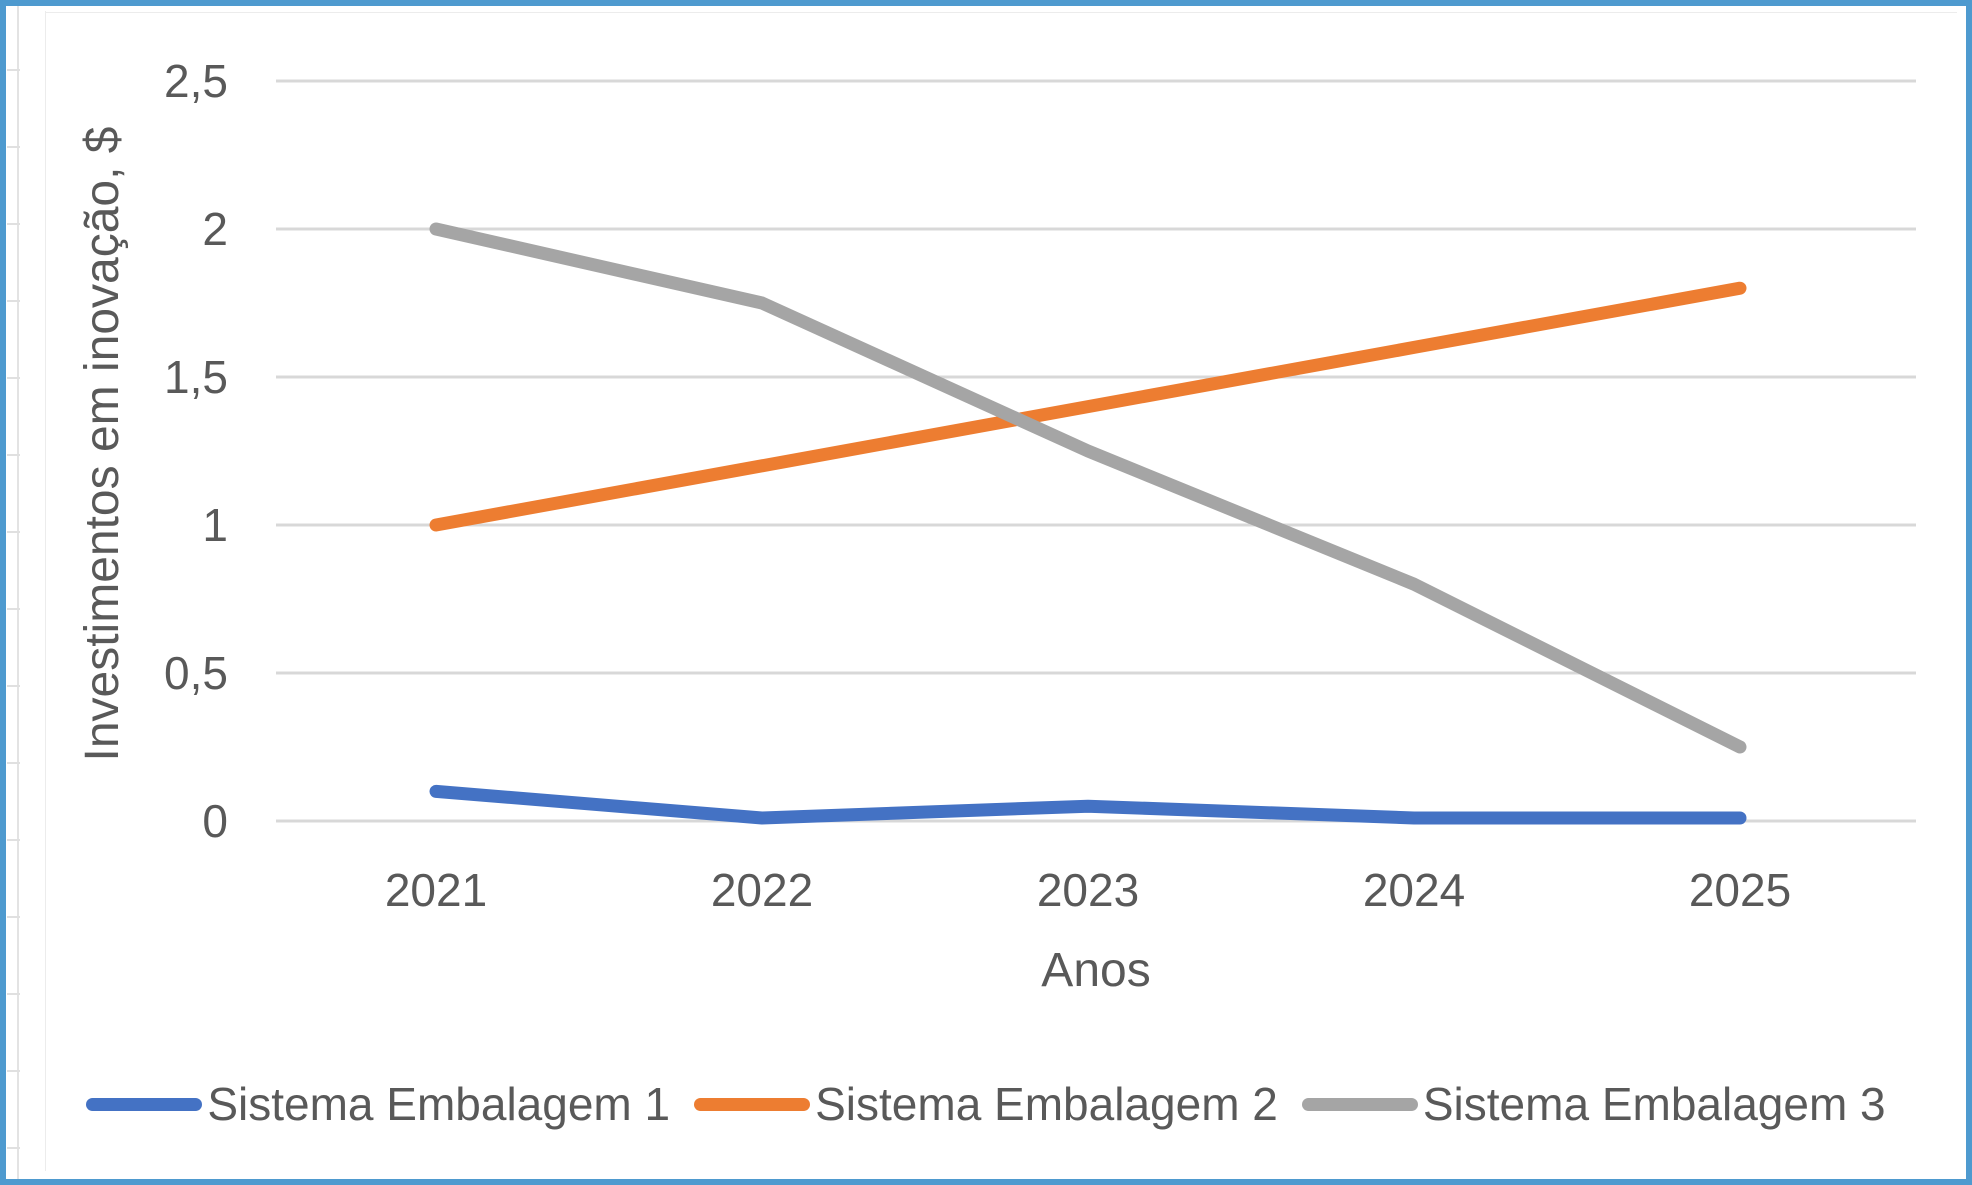  I want to click on legend-label: Sistema Embalagem 3, so click(1654, 1104).